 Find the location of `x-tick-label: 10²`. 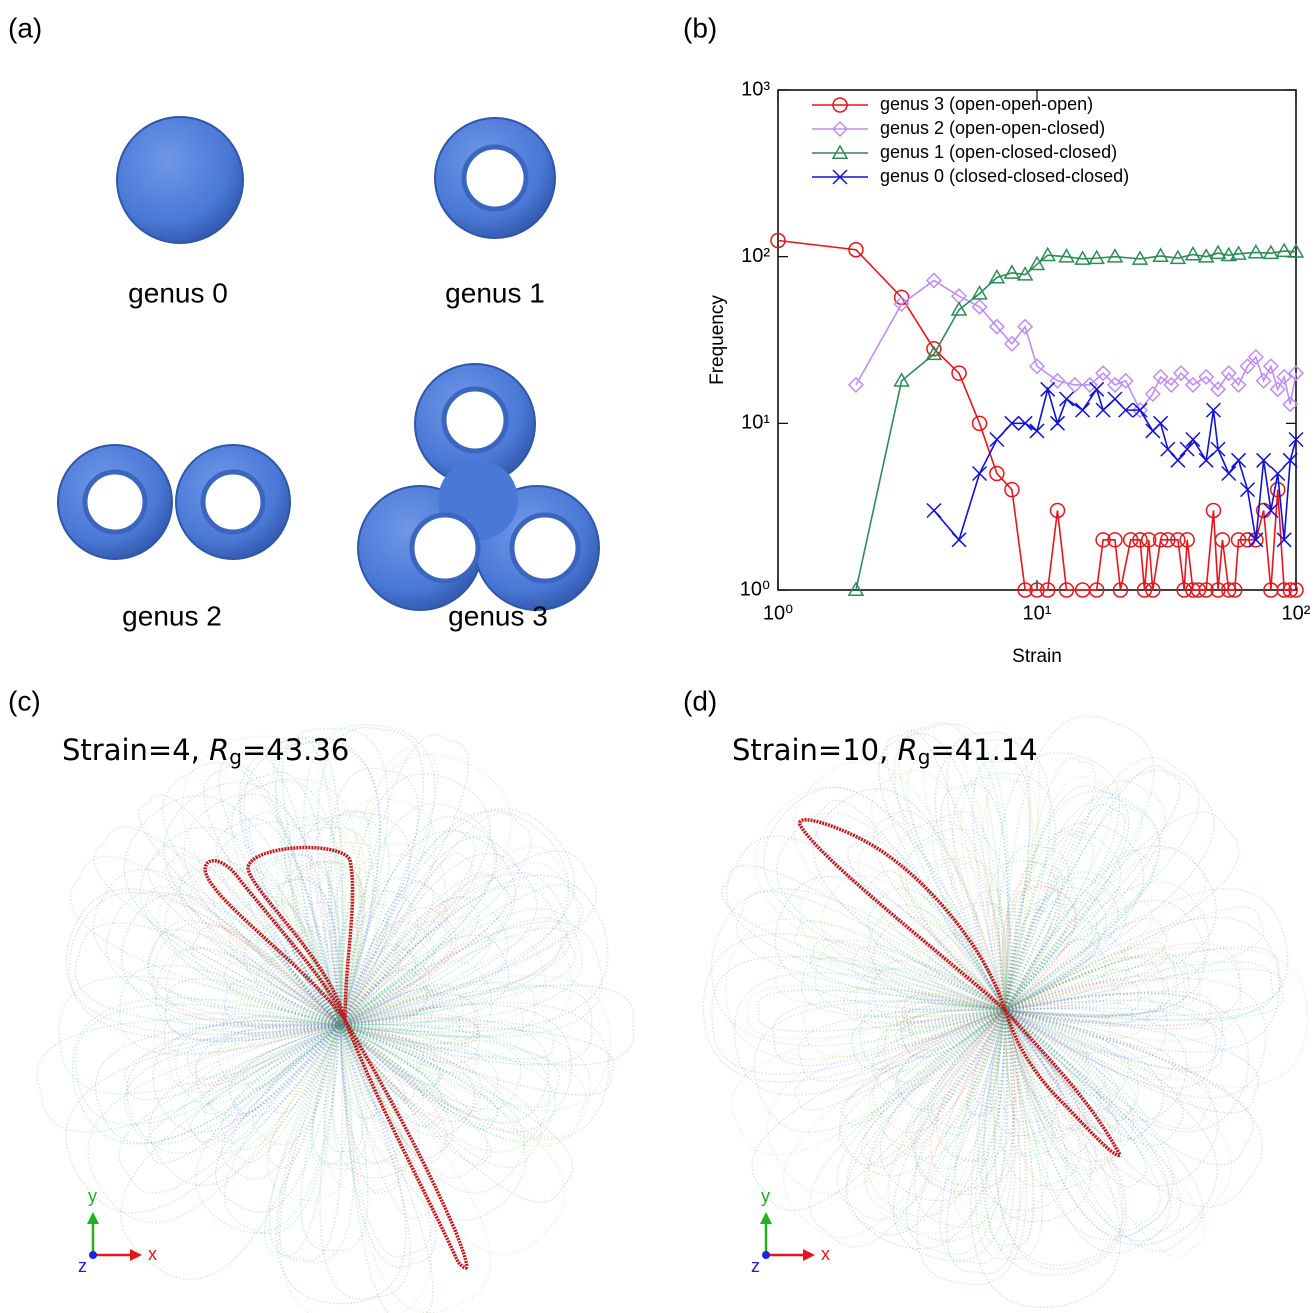

x-tick-label: 10² is located at coordinates (1296, 613).